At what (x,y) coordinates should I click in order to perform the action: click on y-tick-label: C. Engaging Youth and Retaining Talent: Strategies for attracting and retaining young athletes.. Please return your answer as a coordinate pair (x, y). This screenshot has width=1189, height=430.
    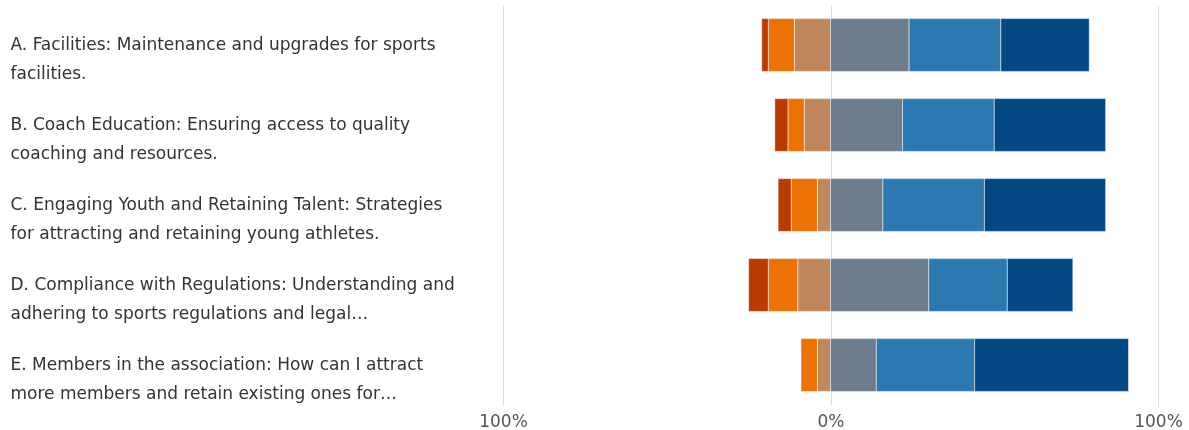
    Looking at the image, I should click on (226, 218).